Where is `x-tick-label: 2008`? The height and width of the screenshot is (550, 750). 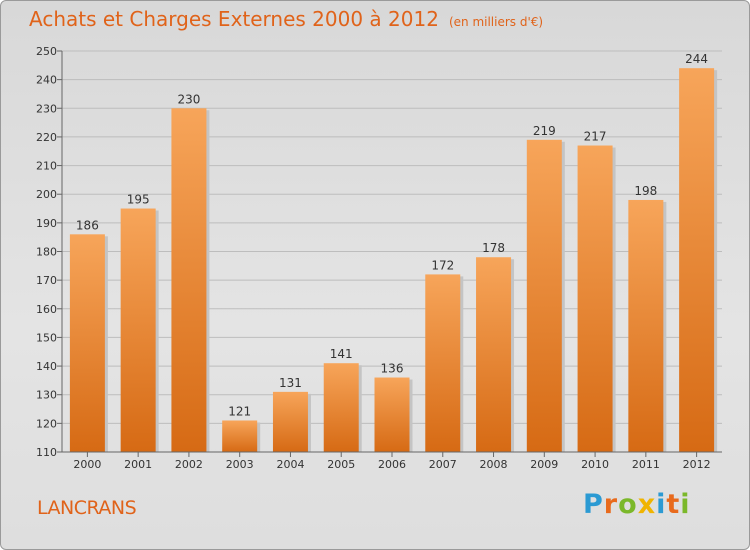 x-tick-label: 2008 is located at coordinates (494, 464).